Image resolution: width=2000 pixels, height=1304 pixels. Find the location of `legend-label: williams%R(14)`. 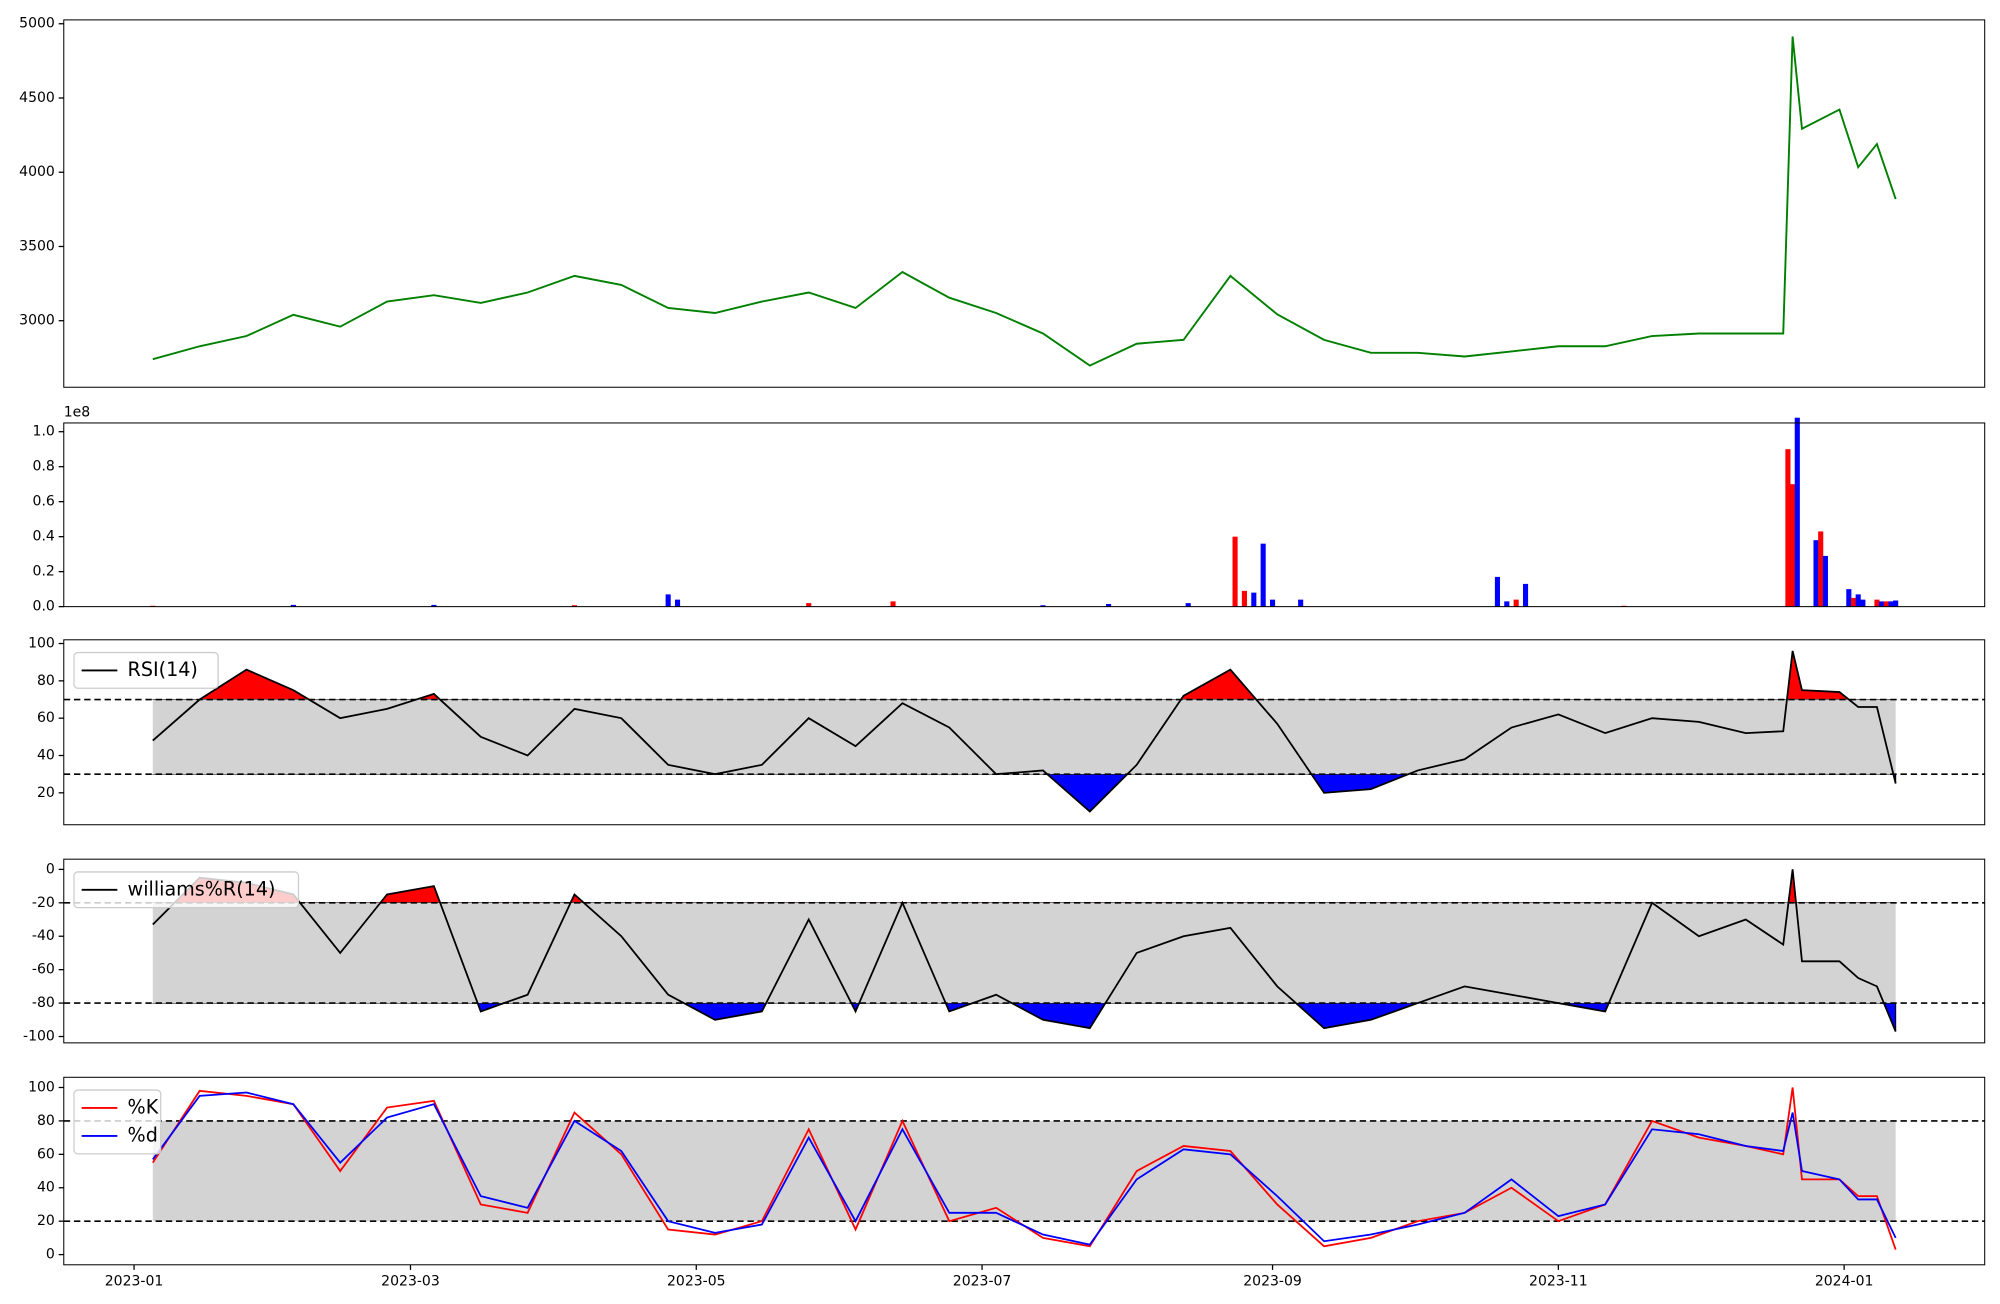

legend-label: williams%R(14) is located at coordinates (202, 888).